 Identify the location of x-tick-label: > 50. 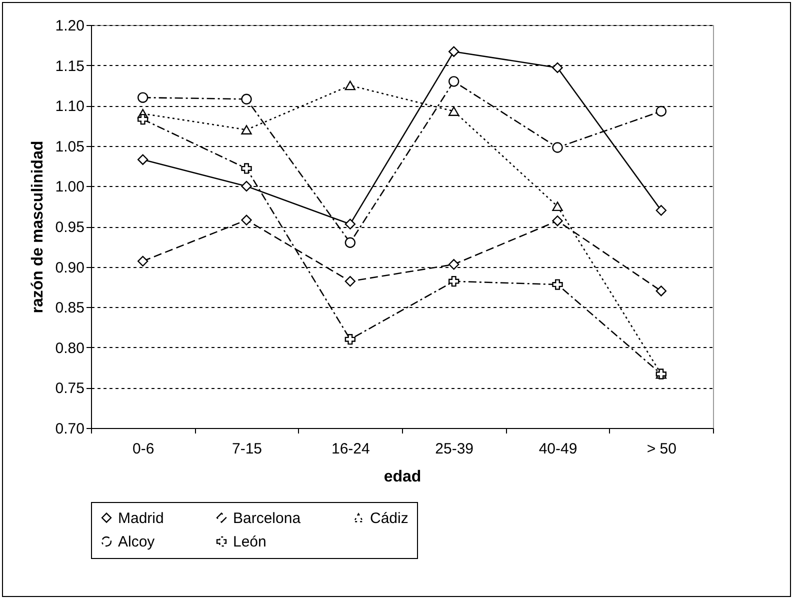
(661, 449).